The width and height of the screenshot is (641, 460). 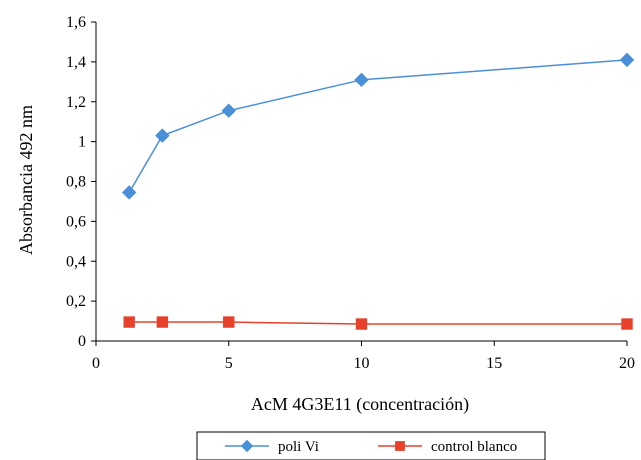 What do you see at coordinates (26, 180) in the screenshot?
I see `y-axis-title: Absorbancia 492 nm` at bounding box center [26, 180].